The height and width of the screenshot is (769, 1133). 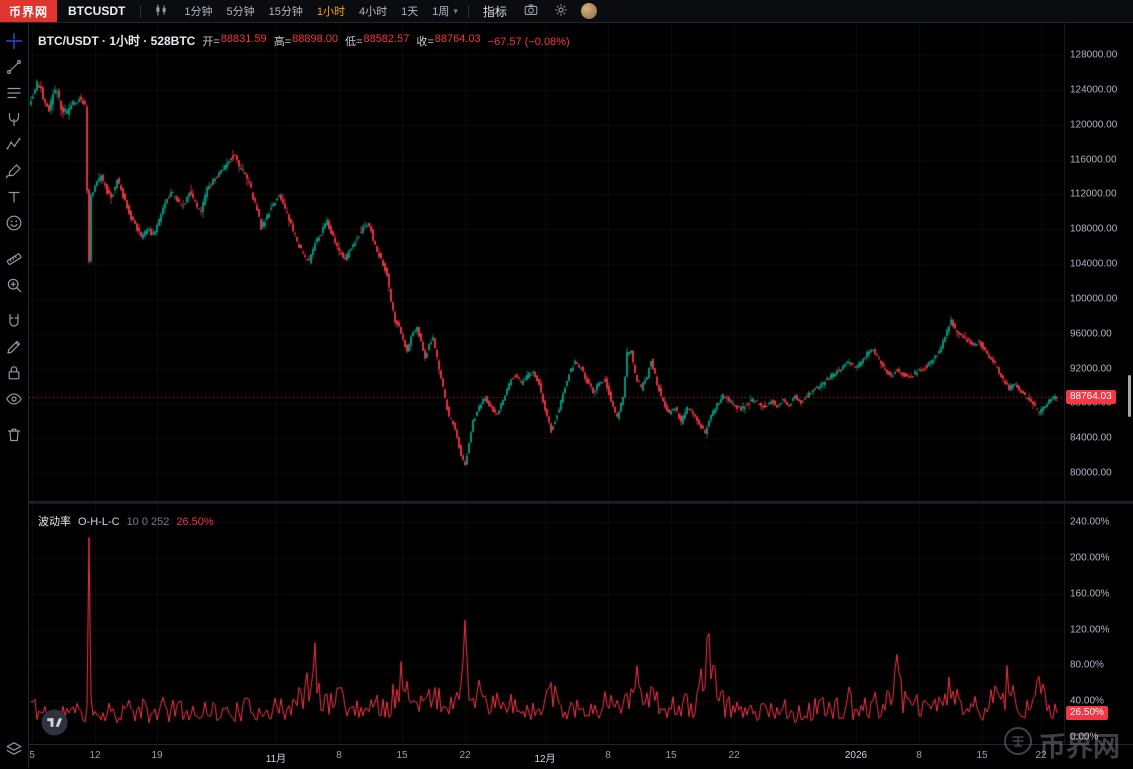 I want to click on lock-icon, so click(x=14, y=373).